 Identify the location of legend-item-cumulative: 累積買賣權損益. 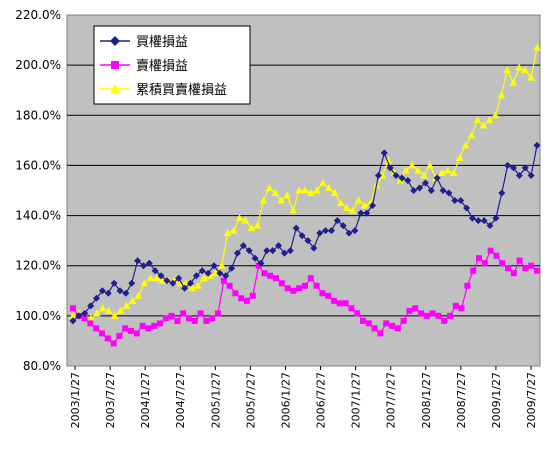
(163, 90).